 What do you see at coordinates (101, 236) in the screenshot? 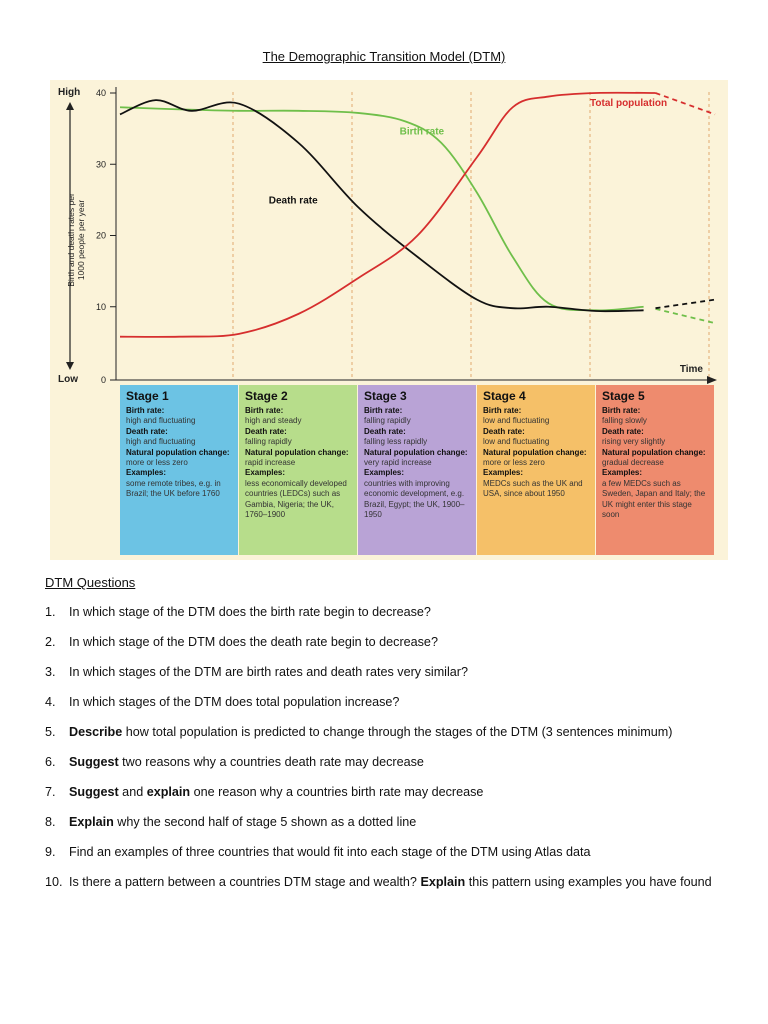
I see `y-tick-label: 20` at bounding box center [101, 236].